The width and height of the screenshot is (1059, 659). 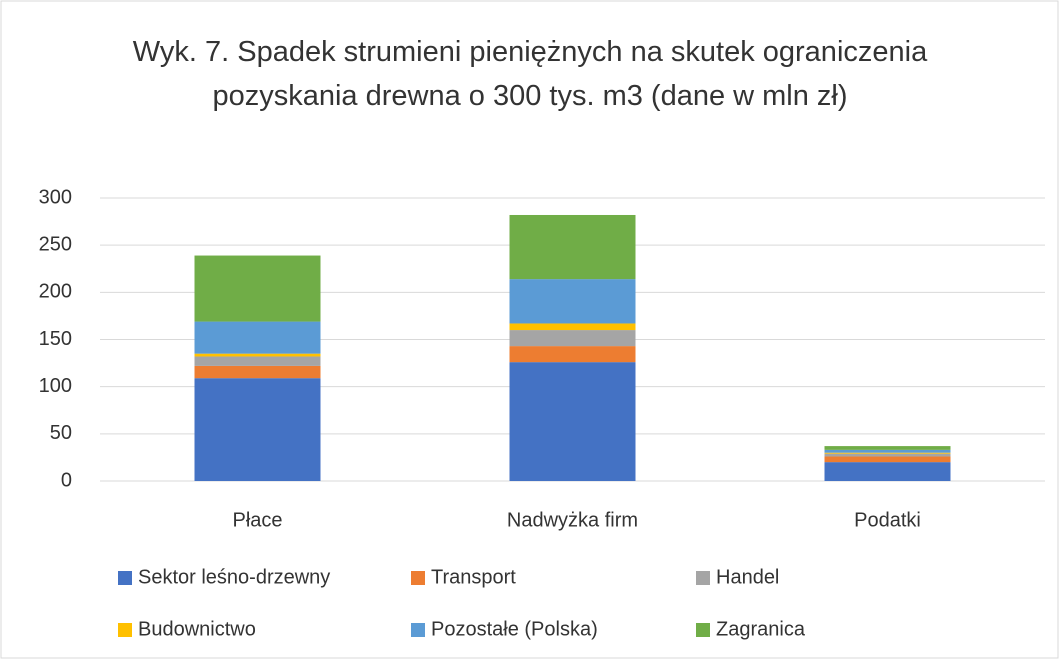 I want to click on legend-label: Transport, so click(x=473, y=577).